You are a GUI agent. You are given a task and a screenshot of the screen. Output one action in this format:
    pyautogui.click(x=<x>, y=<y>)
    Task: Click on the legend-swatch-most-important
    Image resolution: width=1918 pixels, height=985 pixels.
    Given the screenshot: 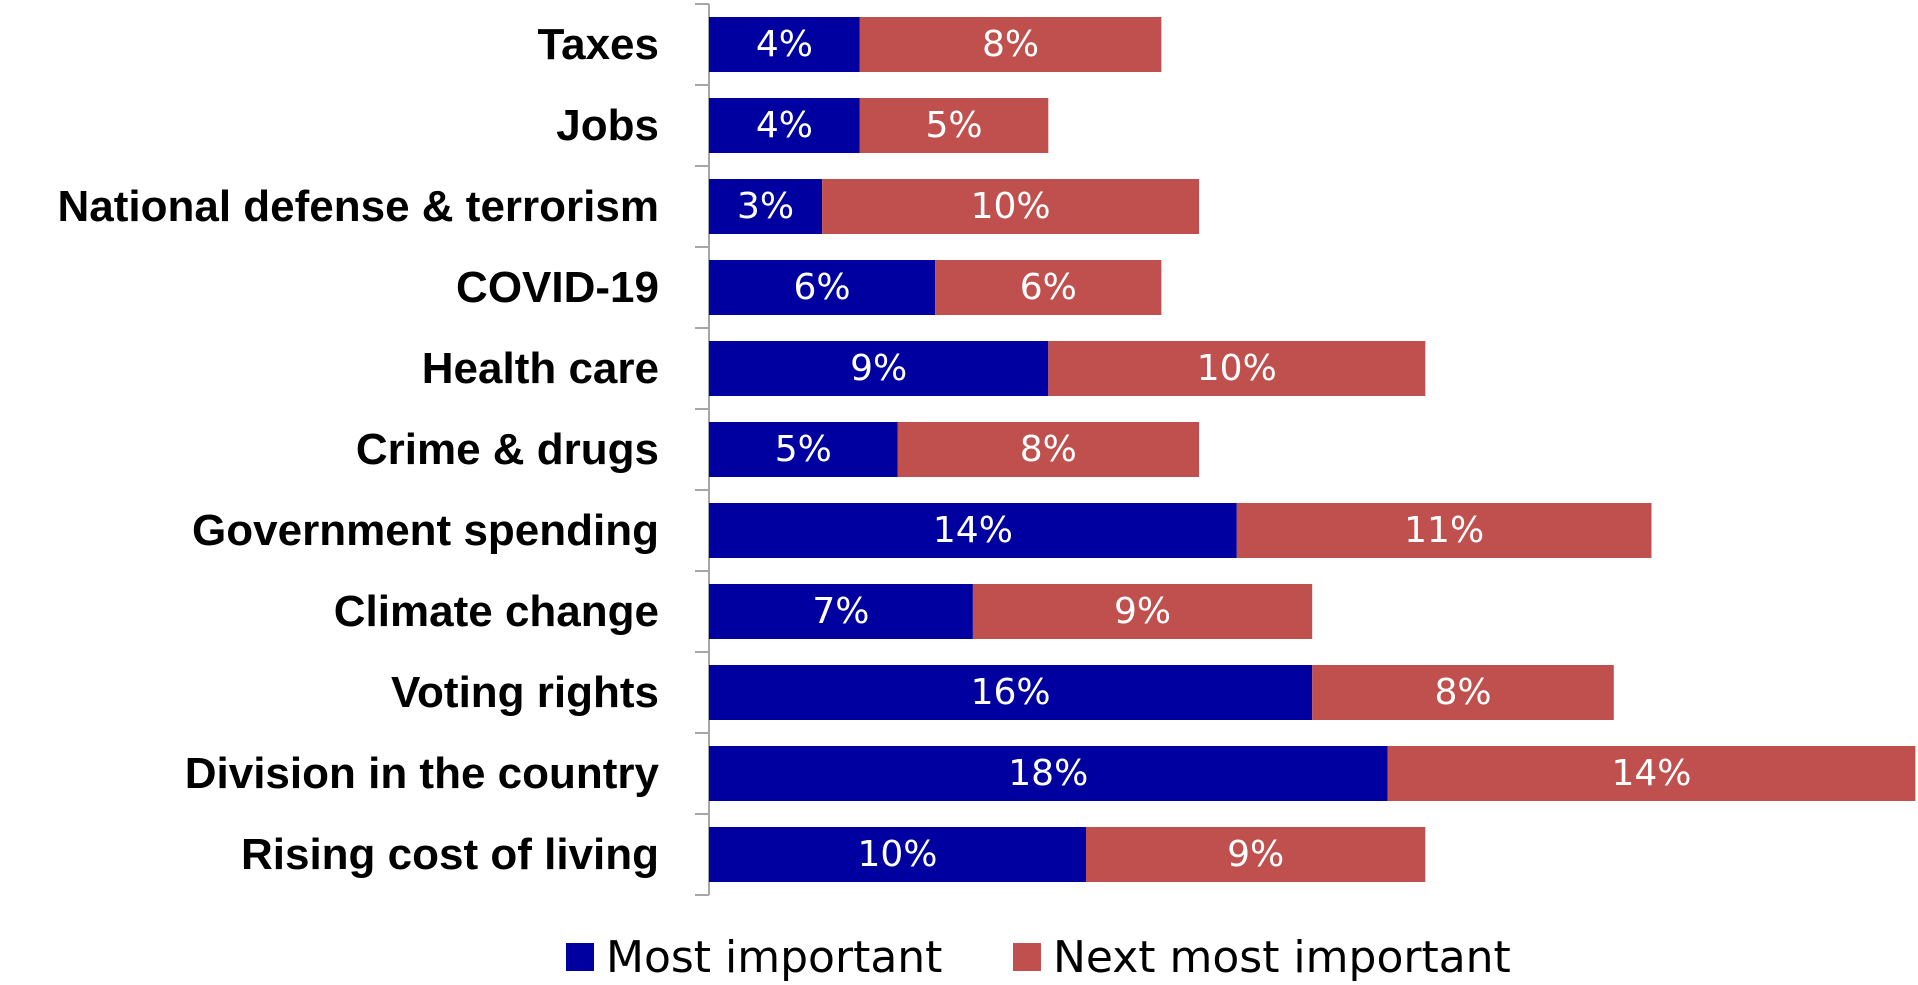 What is the action you would take?
    pyautogui.click(x=580, y=957)
    